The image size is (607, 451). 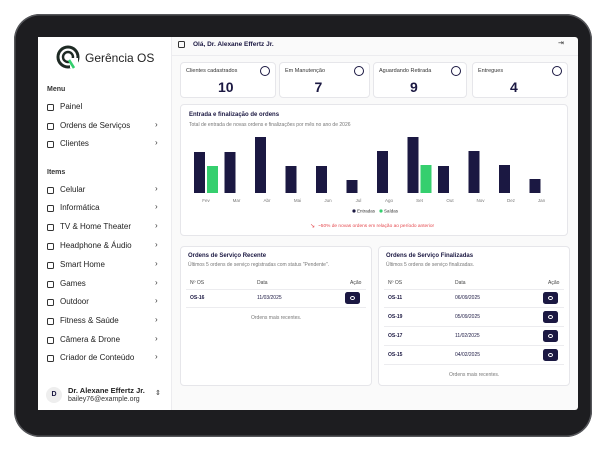 What do you see at coordinates (104, 399) in the screenshot?
I see `user-email: bailey76@example.org` at bounding box center [104, 399].